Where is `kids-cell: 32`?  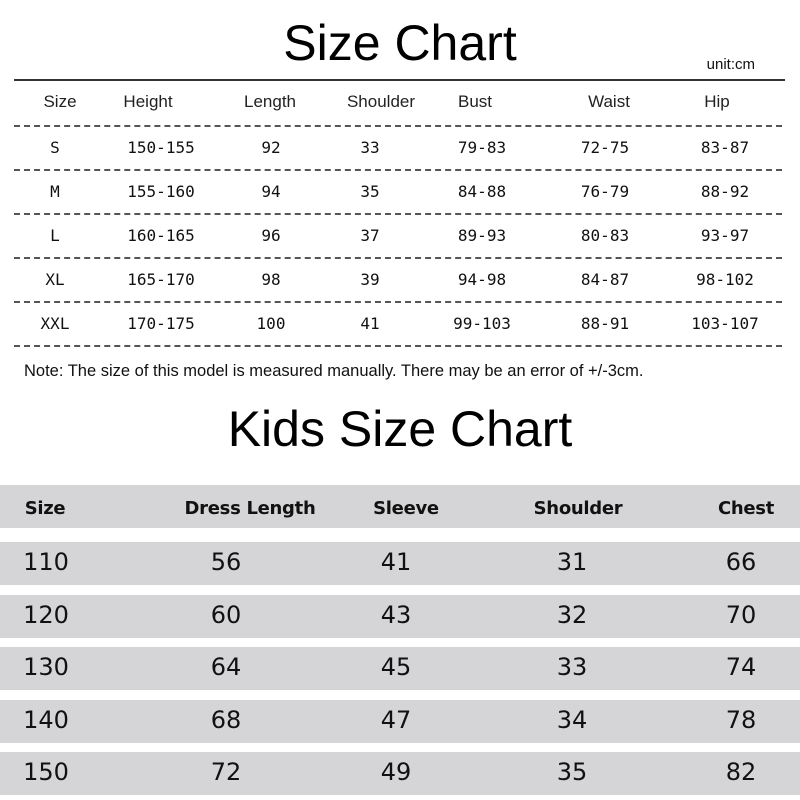
kids-cell: 32 is located at coordinates (572, 614).